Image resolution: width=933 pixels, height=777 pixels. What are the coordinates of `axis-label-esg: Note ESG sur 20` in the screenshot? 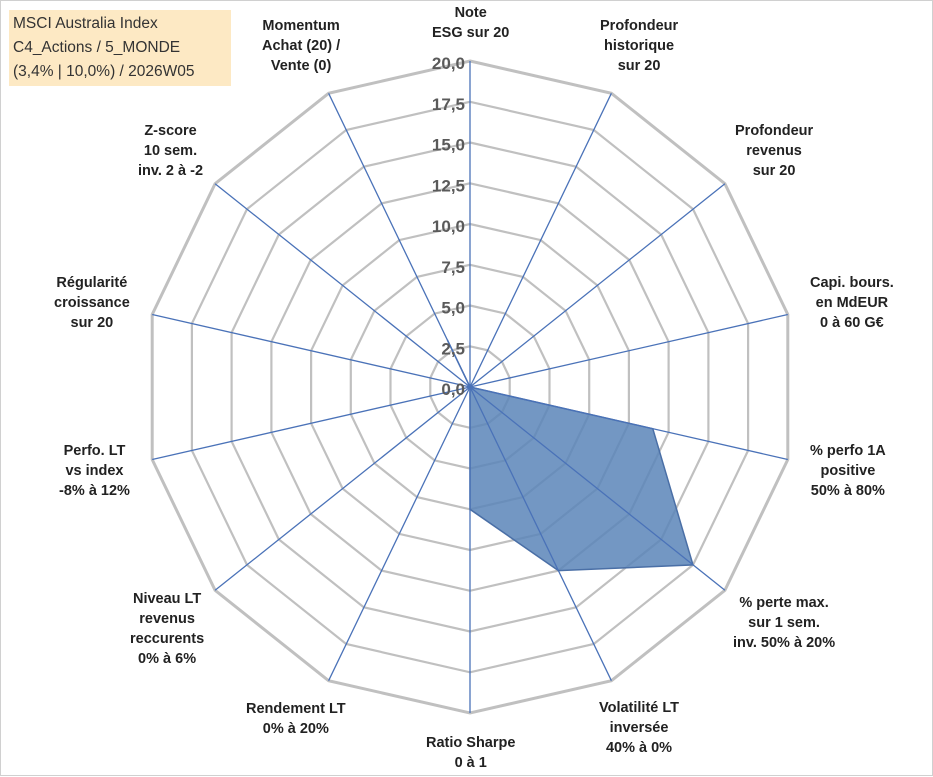 It's located at (470, 23).